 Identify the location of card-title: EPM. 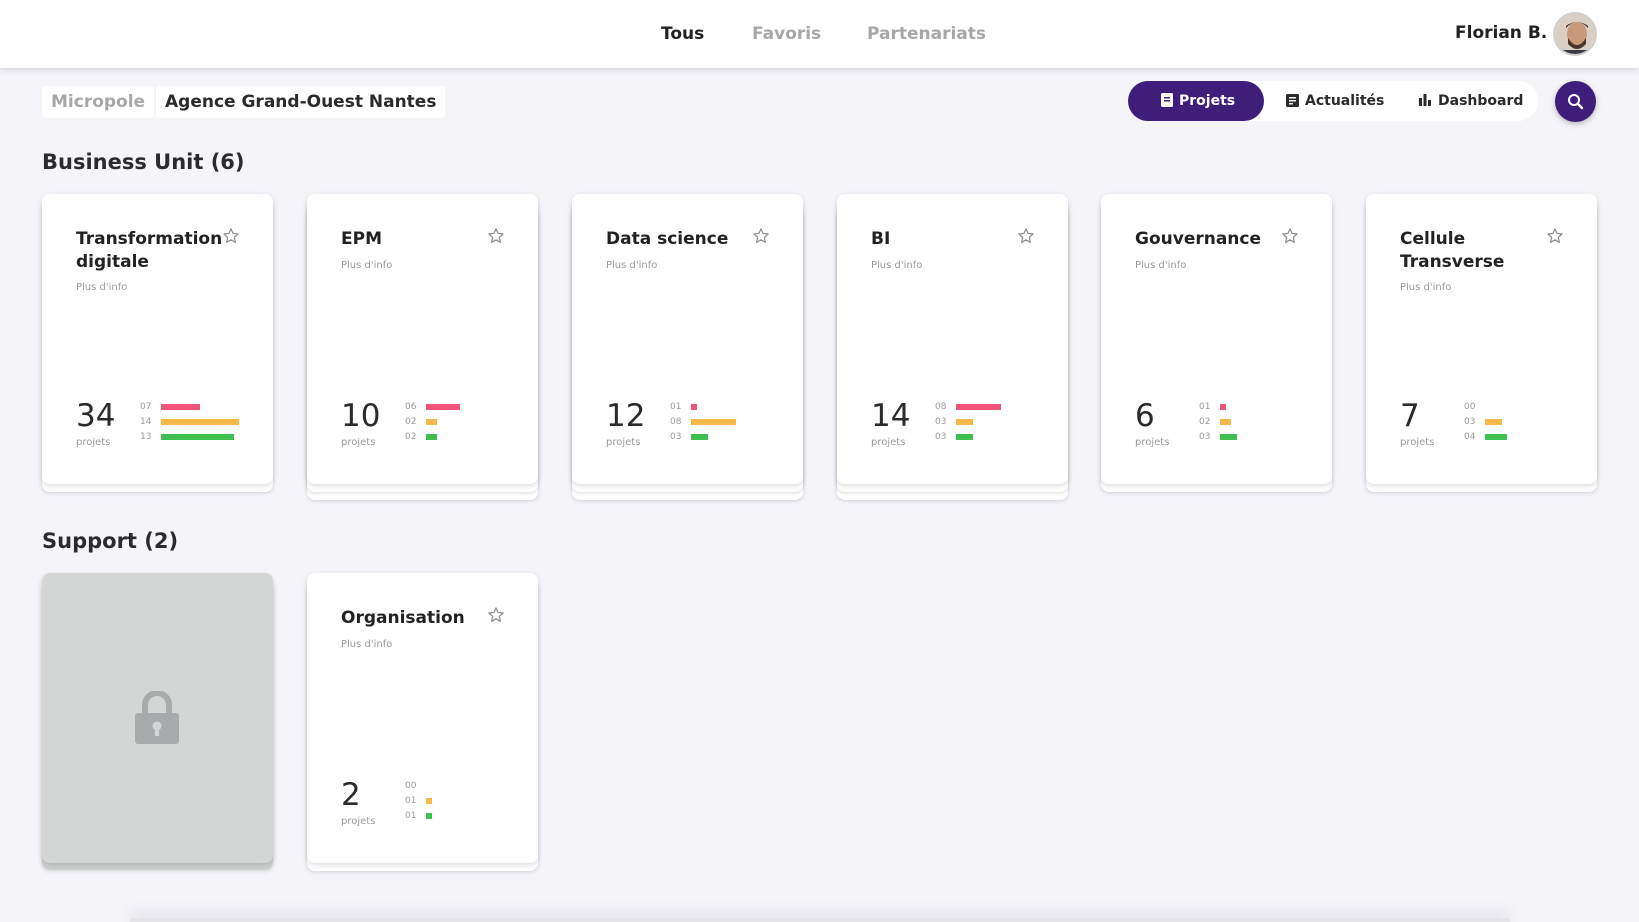
(361, 239).